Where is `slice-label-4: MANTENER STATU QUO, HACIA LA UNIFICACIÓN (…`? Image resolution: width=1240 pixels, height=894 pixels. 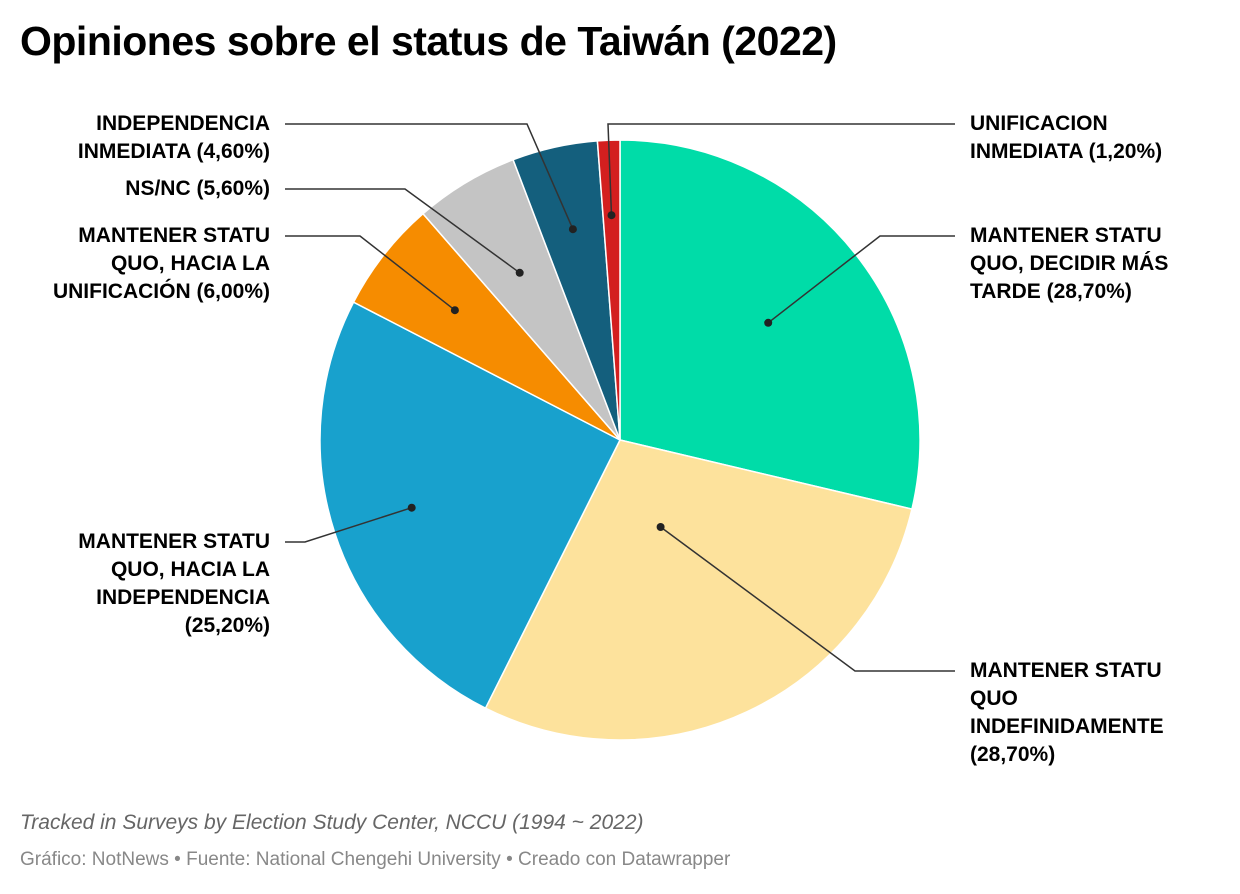 slice-label-4: MANTENER STATU QUO, HACIA LA UNIFICACIÓN (… is located at coordinates (161, 263).